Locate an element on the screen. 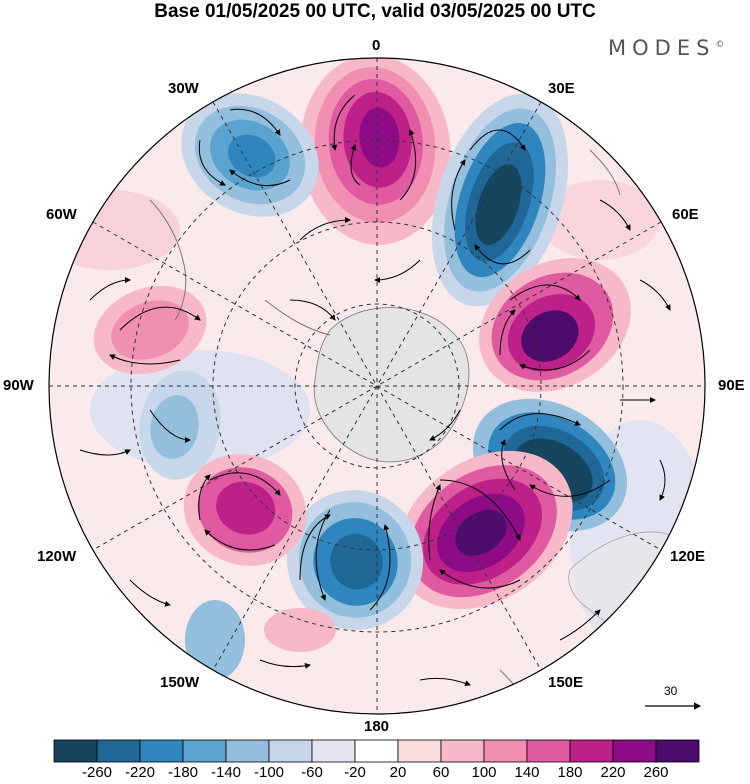  lon-label-180: 180 is located at coordinates (377, 726).